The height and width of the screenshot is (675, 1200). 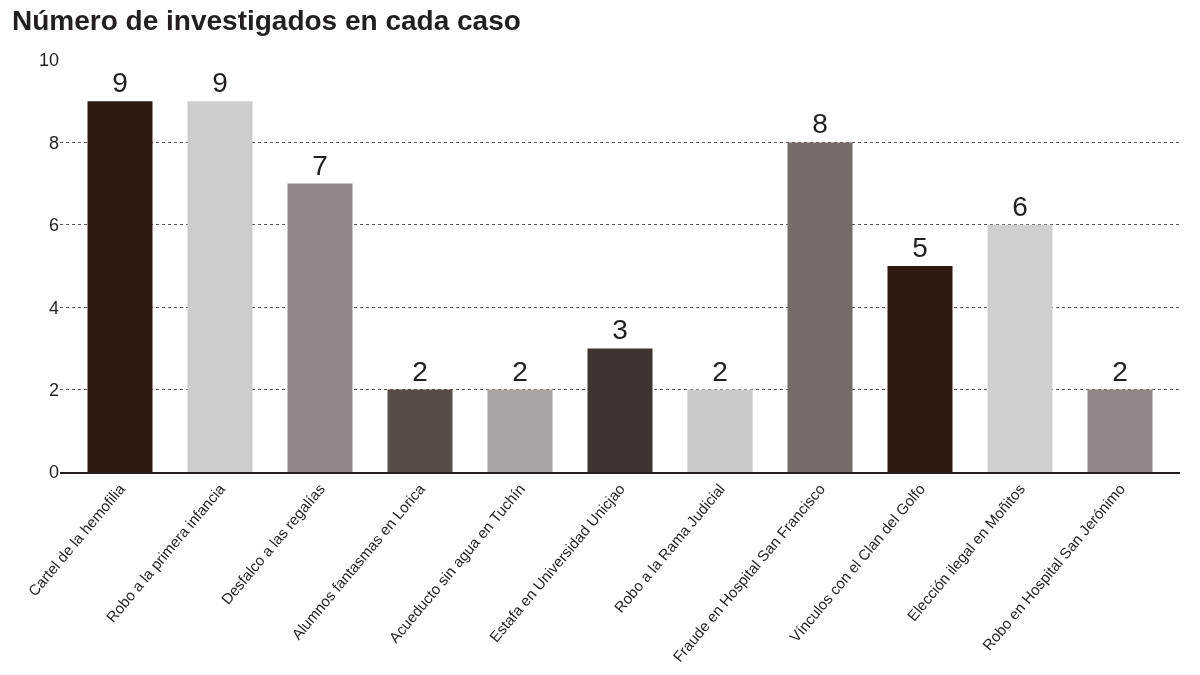 I want to click on y-tick-label: 4, so click(x=53, y=307).